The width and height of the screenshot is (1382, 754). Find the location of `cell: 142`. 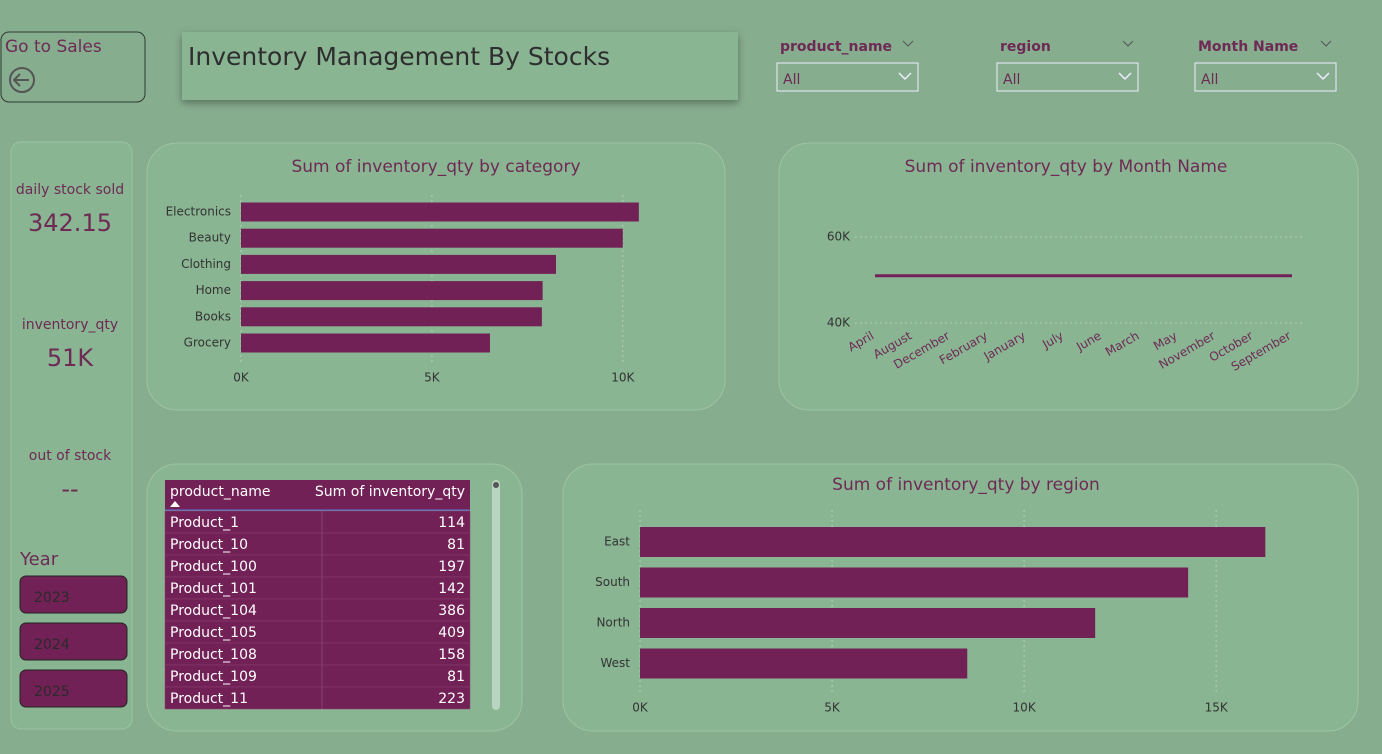

cell: 142 is located at coordinates (451, 589).